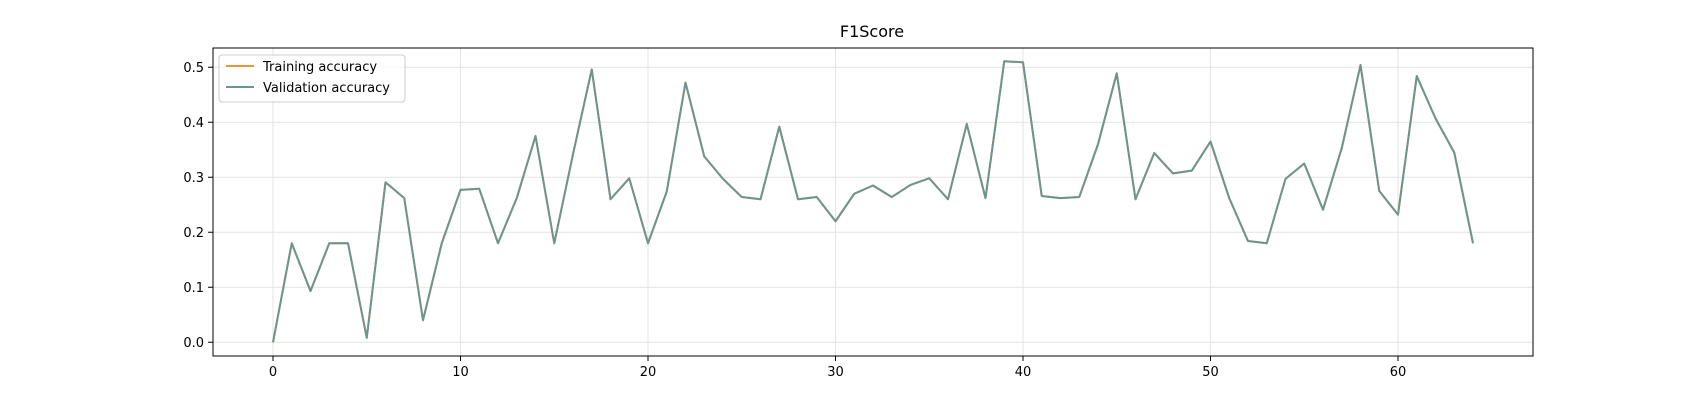 The width and height of the screenshot is (1700, 400). Describe the element at coordinates (1023, 372) in the screenshot. I see `x-tick-label: 40` at that location.